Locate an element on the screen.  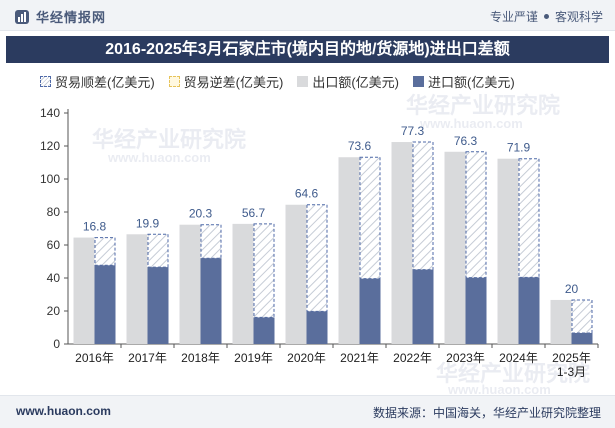
y-tick-label-5: 100 is located at coordinates (50, 179).